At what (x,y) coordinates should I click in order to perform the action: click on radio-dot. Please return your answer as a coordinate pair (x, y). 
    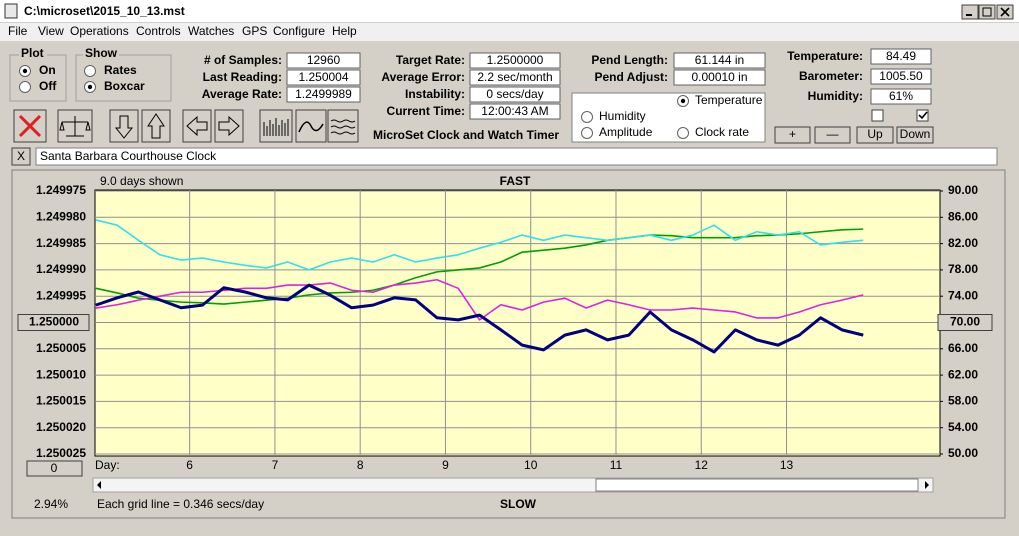
    Looking at the image, I should click on (683, 101).